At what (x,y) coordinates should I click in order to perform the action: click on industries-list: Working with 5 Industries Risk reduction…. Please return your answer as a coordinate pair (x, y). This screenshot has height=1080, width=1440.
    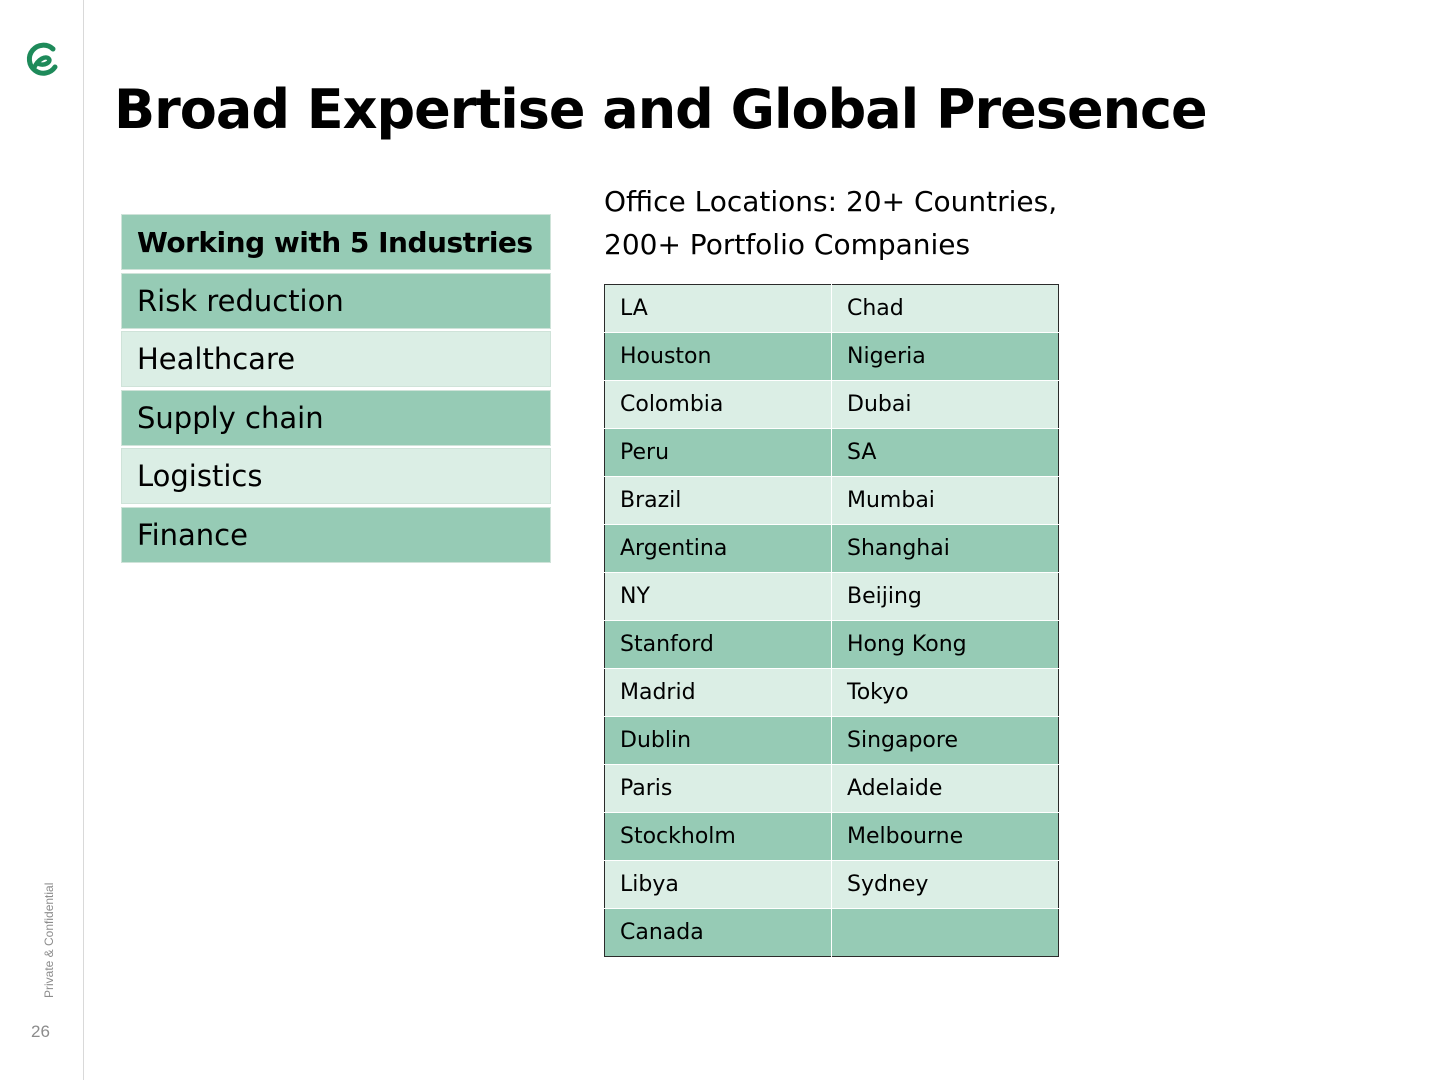
    Looking at the image, I should click on (336, 389).